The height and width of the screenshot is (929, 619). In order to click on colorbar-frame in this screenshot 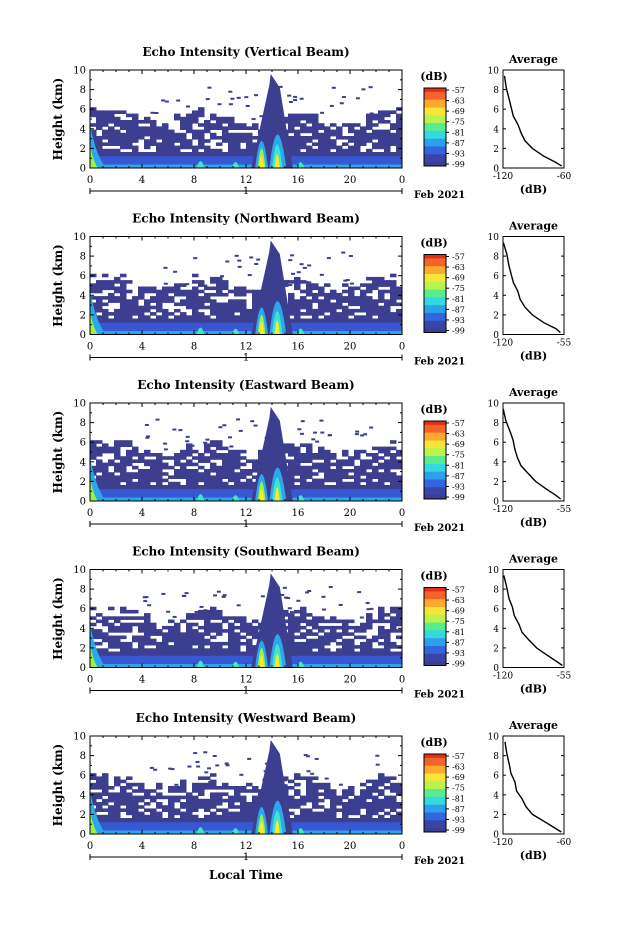, I will do `click(435, 626)`.